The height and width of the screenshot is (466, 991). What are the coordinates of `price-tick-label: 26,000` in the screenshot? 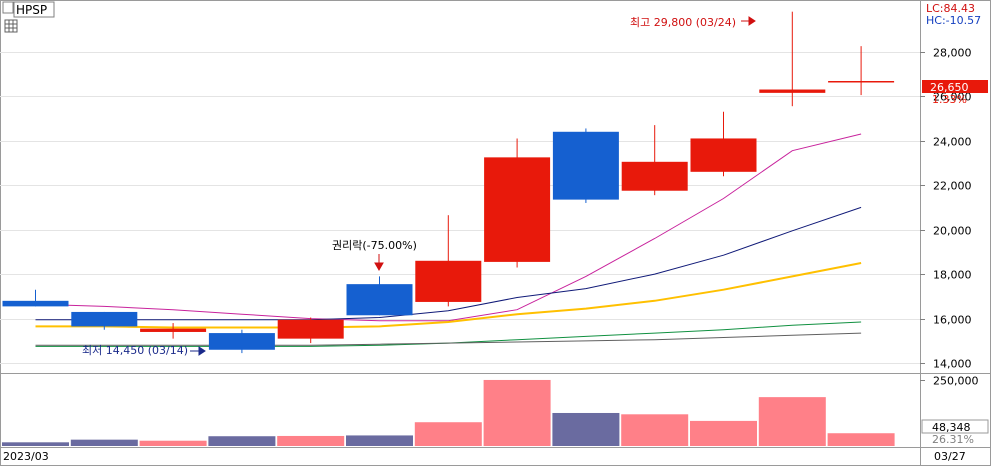 It's located at (952, 97).